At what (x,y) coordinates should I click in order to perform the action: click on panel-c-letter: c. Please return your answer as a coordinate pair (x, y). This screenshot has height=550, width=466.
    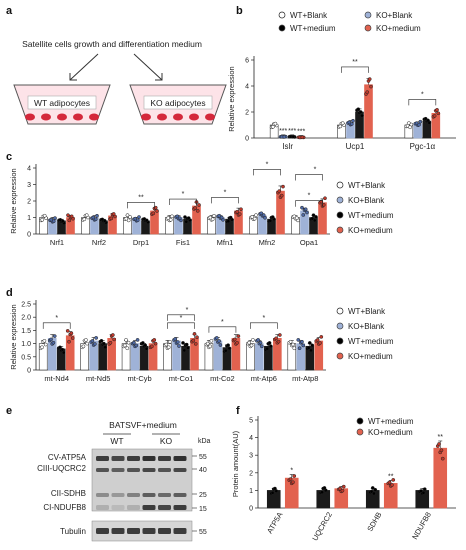
    Looking at the image, I should click on (9, 157).